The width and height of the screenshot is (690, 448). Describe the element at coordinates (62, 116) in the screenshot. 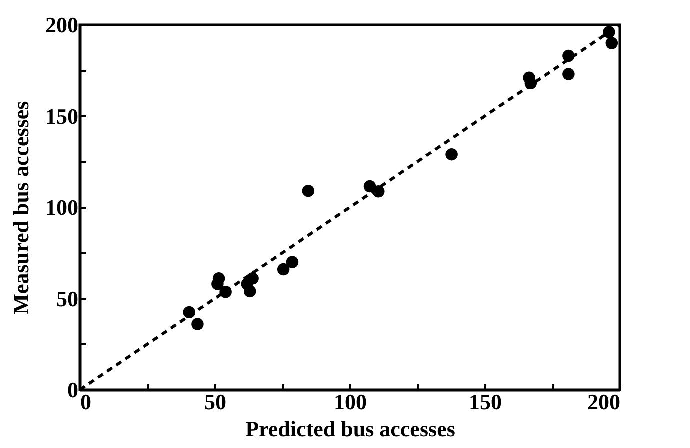

I see `y-tick-label: 150` at that location.